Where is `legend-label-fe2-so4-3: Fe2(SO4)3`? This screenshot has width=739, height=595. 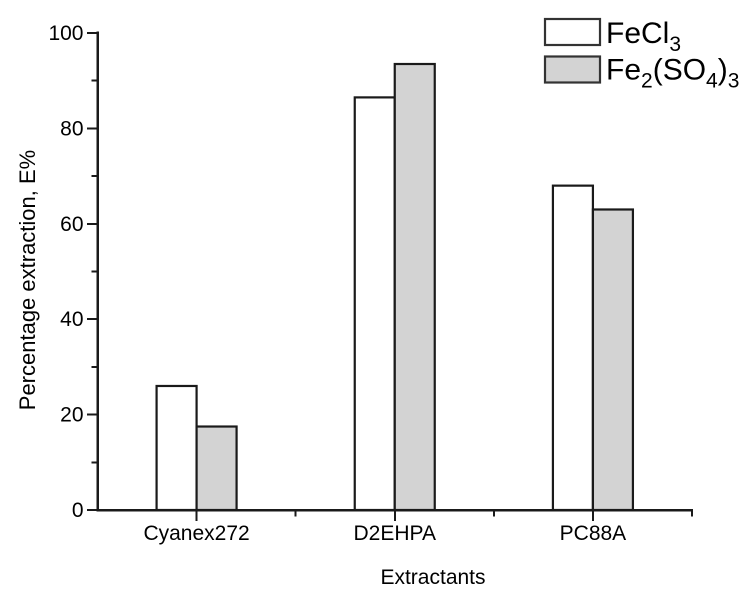
legend-label-fe2-so4-3: Fe2(SO4)3 is located at coordinates (672, 73).